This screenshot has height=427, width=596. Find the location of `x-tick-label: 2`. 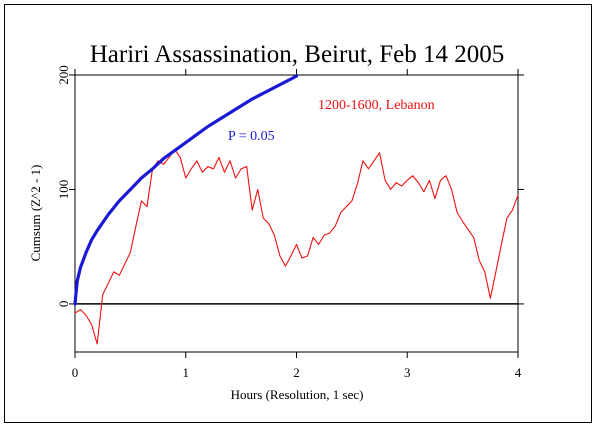

x-tick-label: 2 is located at coordinates (296, 372).